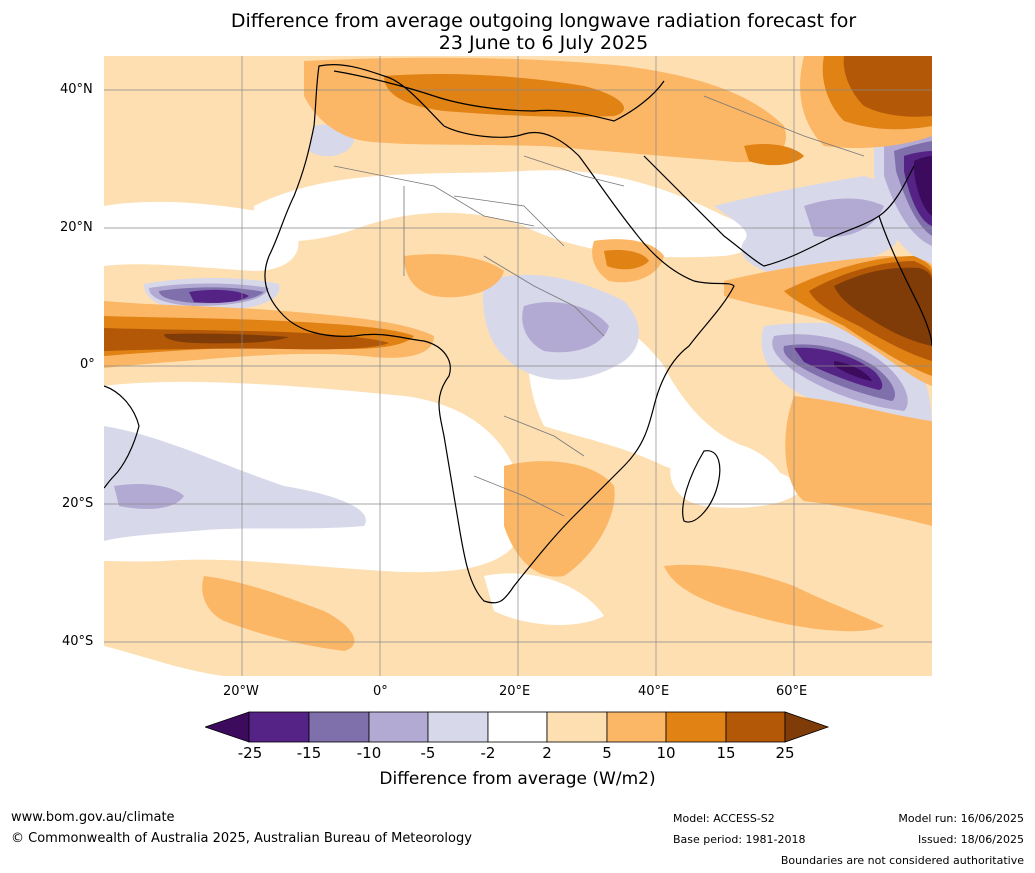  What do you see at coordinates (235, 483) in the screenshot?
I see `light-purple-south-atlantic` at bounding box center [235, 483].